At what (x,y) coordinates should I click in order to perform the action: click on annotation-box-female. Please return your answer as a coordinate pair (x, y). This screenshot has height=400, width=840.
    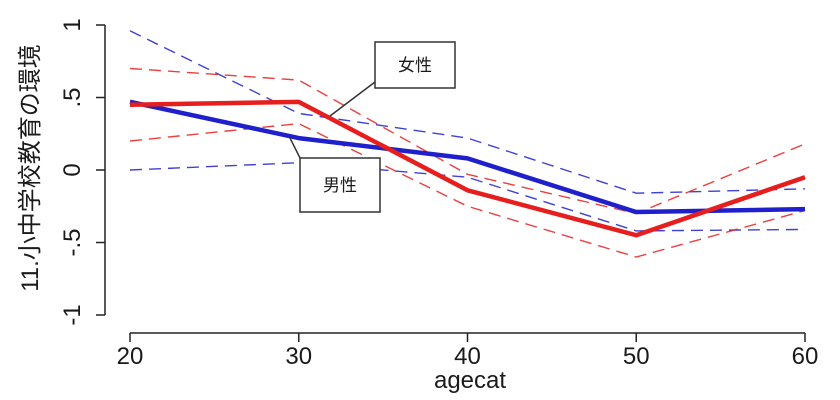
    Looking at the image, I should click on (415, 65).